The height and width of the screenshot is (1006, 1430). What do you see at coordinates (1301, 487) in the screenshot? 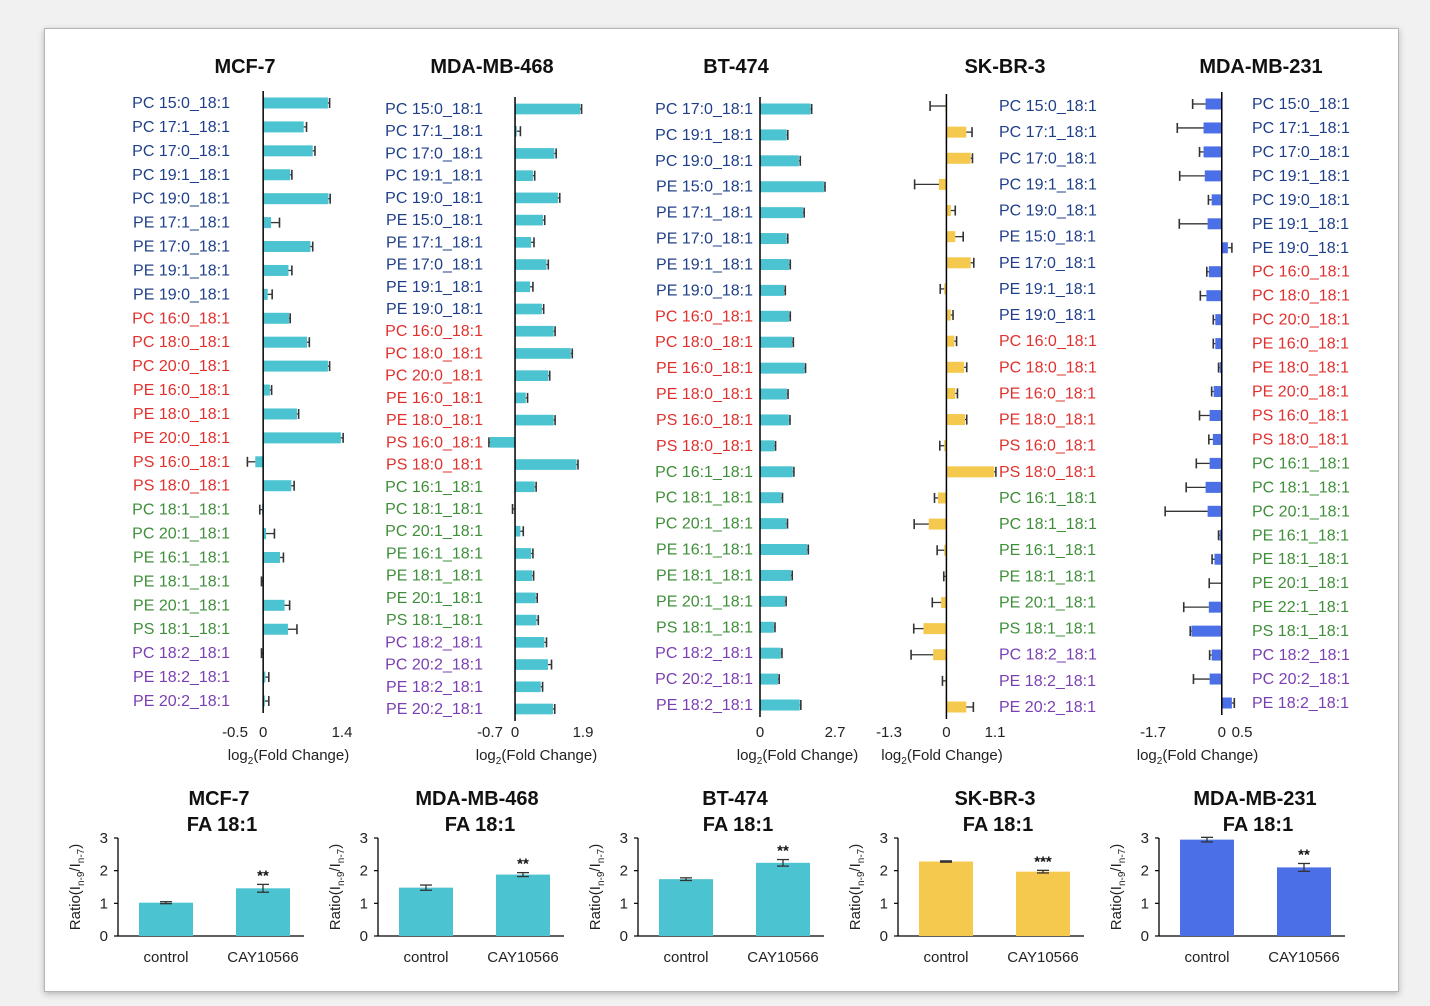
I see `category-label: PC 18:1_18:1` at bounding box center [1301, 487].